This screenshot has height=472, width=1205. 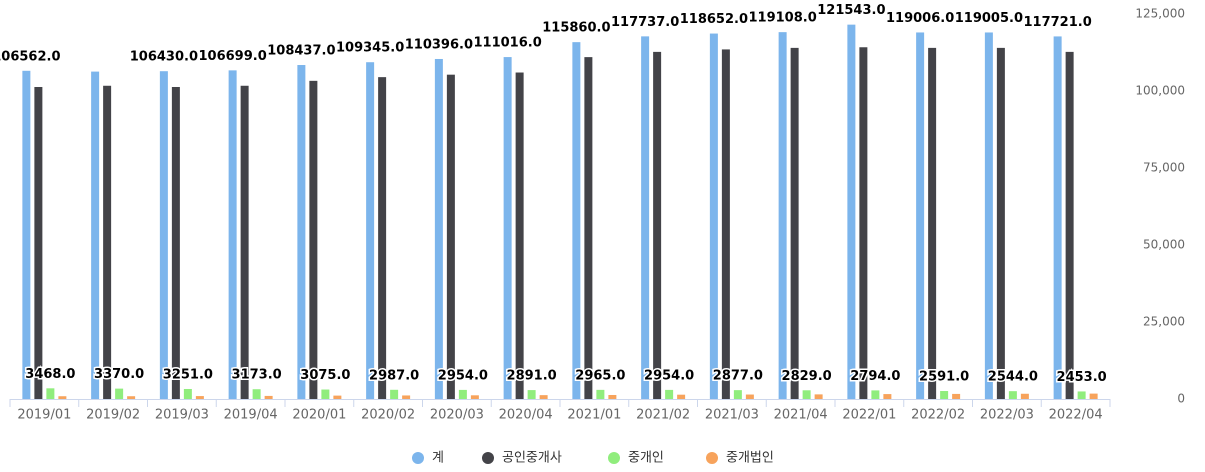 What do you see at coordinates (738, 376) in the screenshot?
I see `data-label: 2877.0` at bounding box center [738, 376].